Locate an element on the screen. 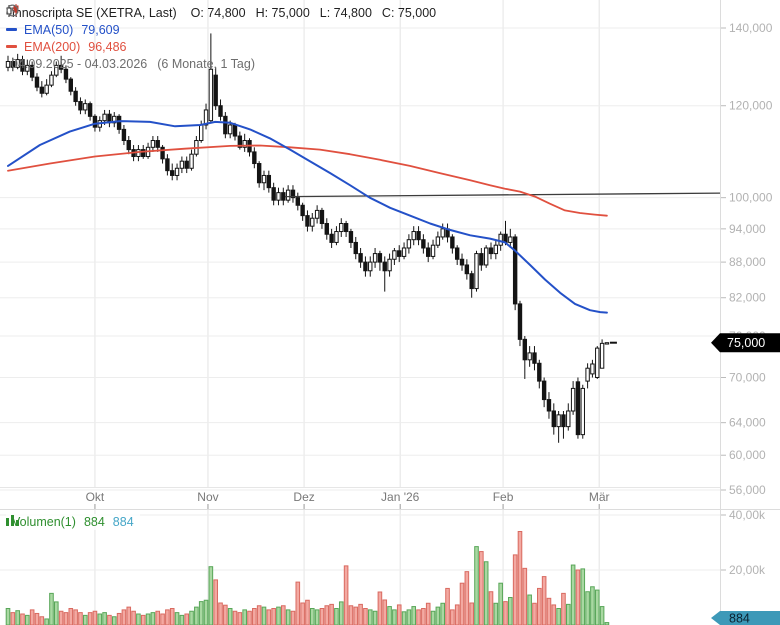 The height and width of the screenshot is (625, 780). svg-text: 20,00k is located at coordinates (747, 570).